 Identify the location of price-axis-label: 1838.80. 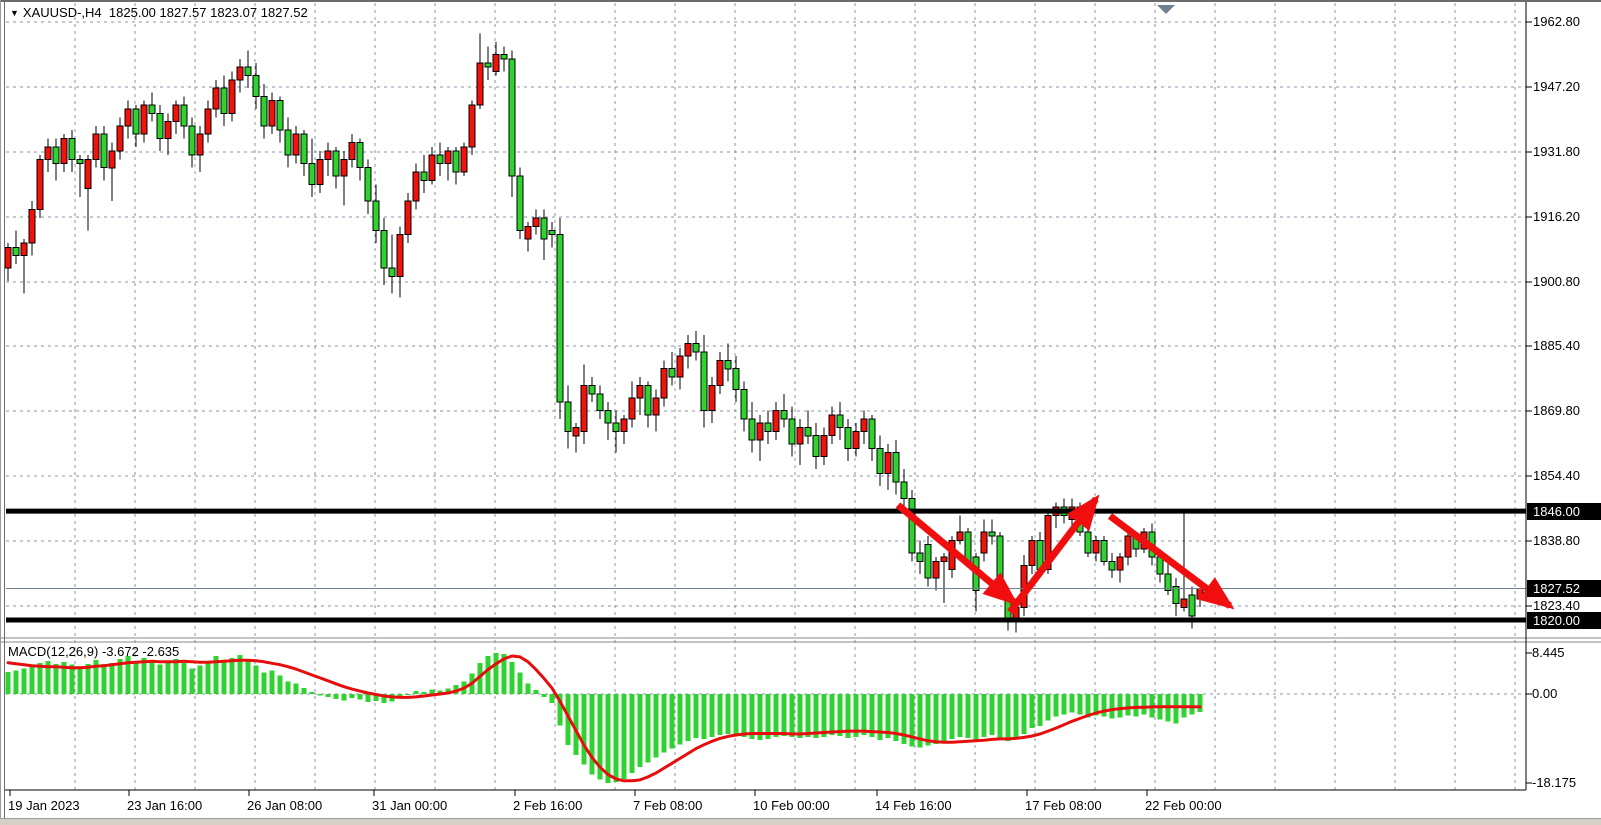
(1556, 540).